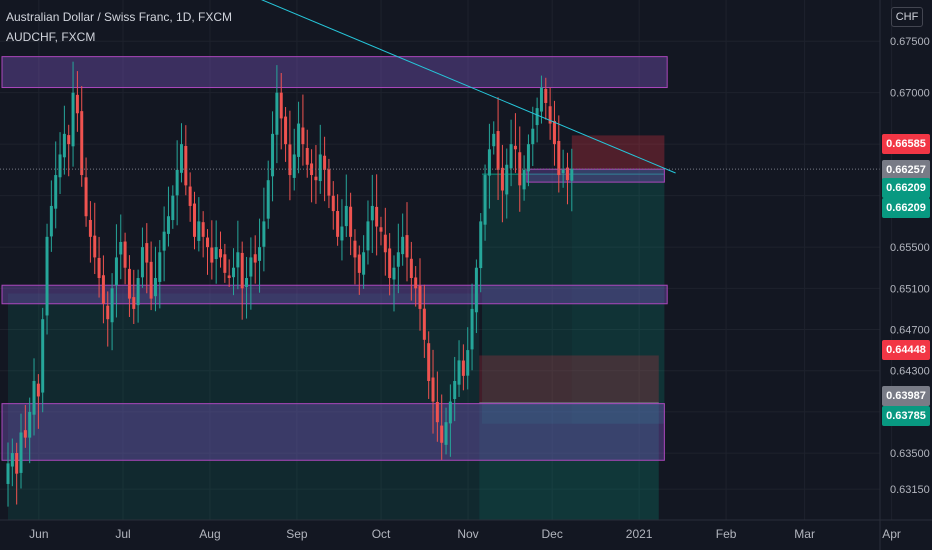 The image size is (932, 550). Describe the element at coordinates (906, 170) in the screenshot. I see `price-tag-0.66257: 0.66257` at that location.